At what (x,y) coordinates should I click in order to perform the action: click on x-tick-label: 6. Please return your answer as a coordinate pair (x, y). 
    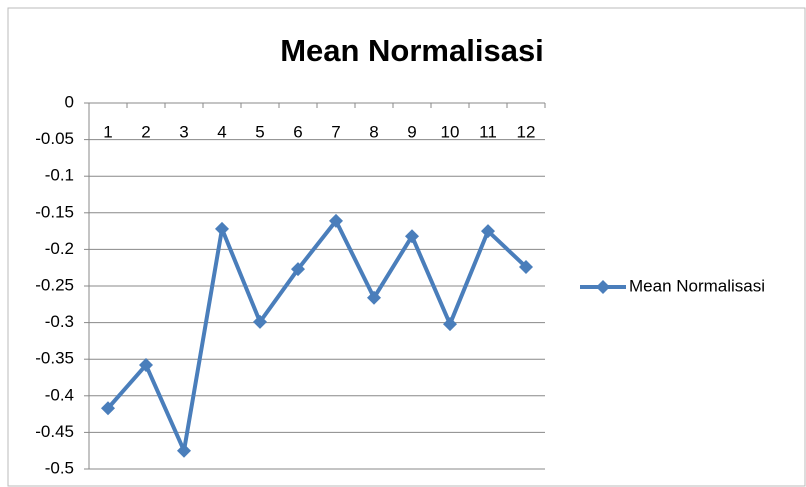
    Looking at the image, I should click on (297, 131).